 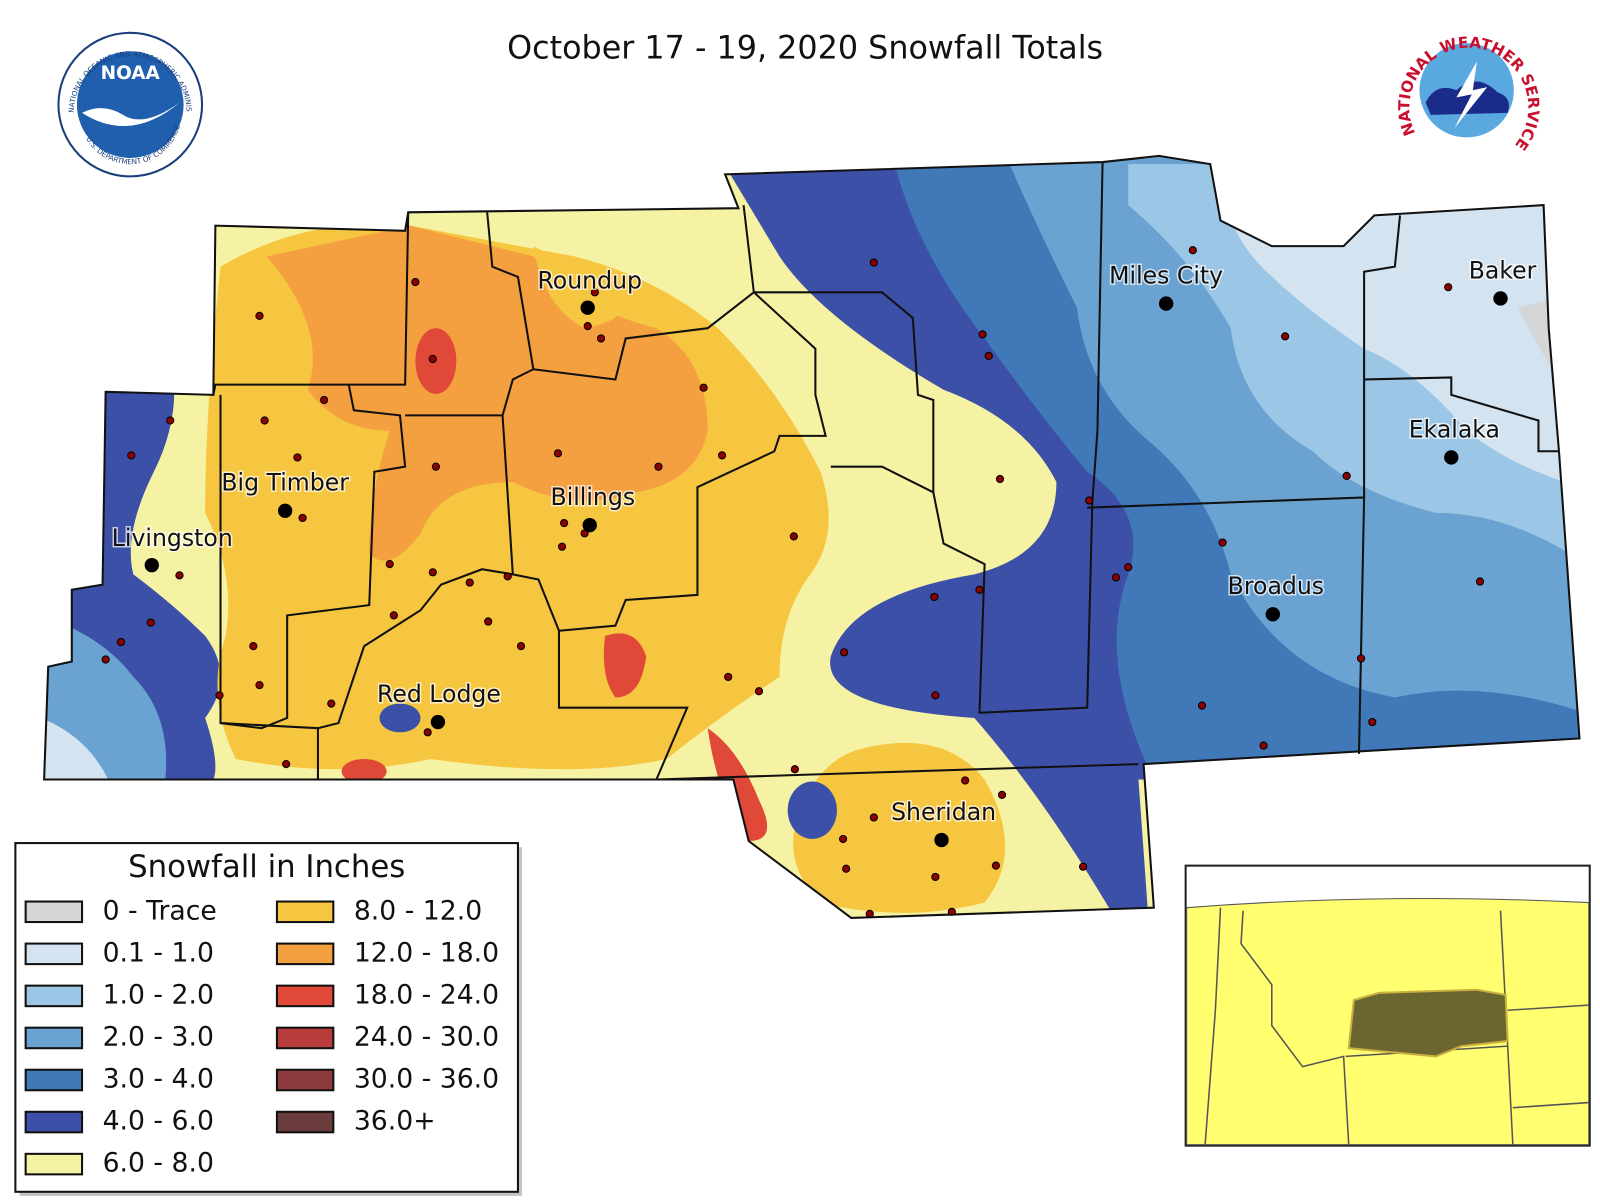 What do you see at coordinates (943, 812) in the screenshot?
I see `city-label: Sheridan` at bounding box center [943, 812].